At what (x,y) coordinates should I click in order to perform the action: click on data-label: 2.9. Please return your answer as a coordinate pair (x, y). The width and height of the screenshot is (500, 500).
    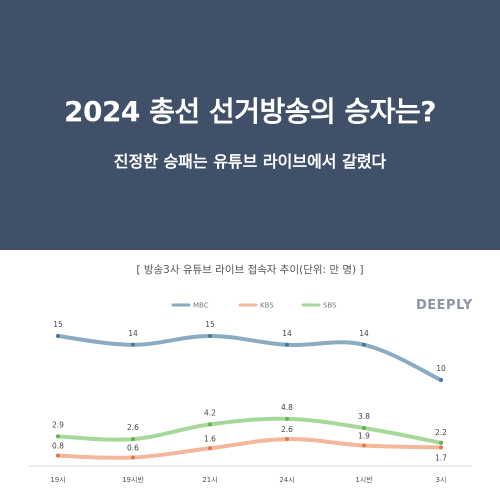
    Looking at the image, I should click on (58, 424).